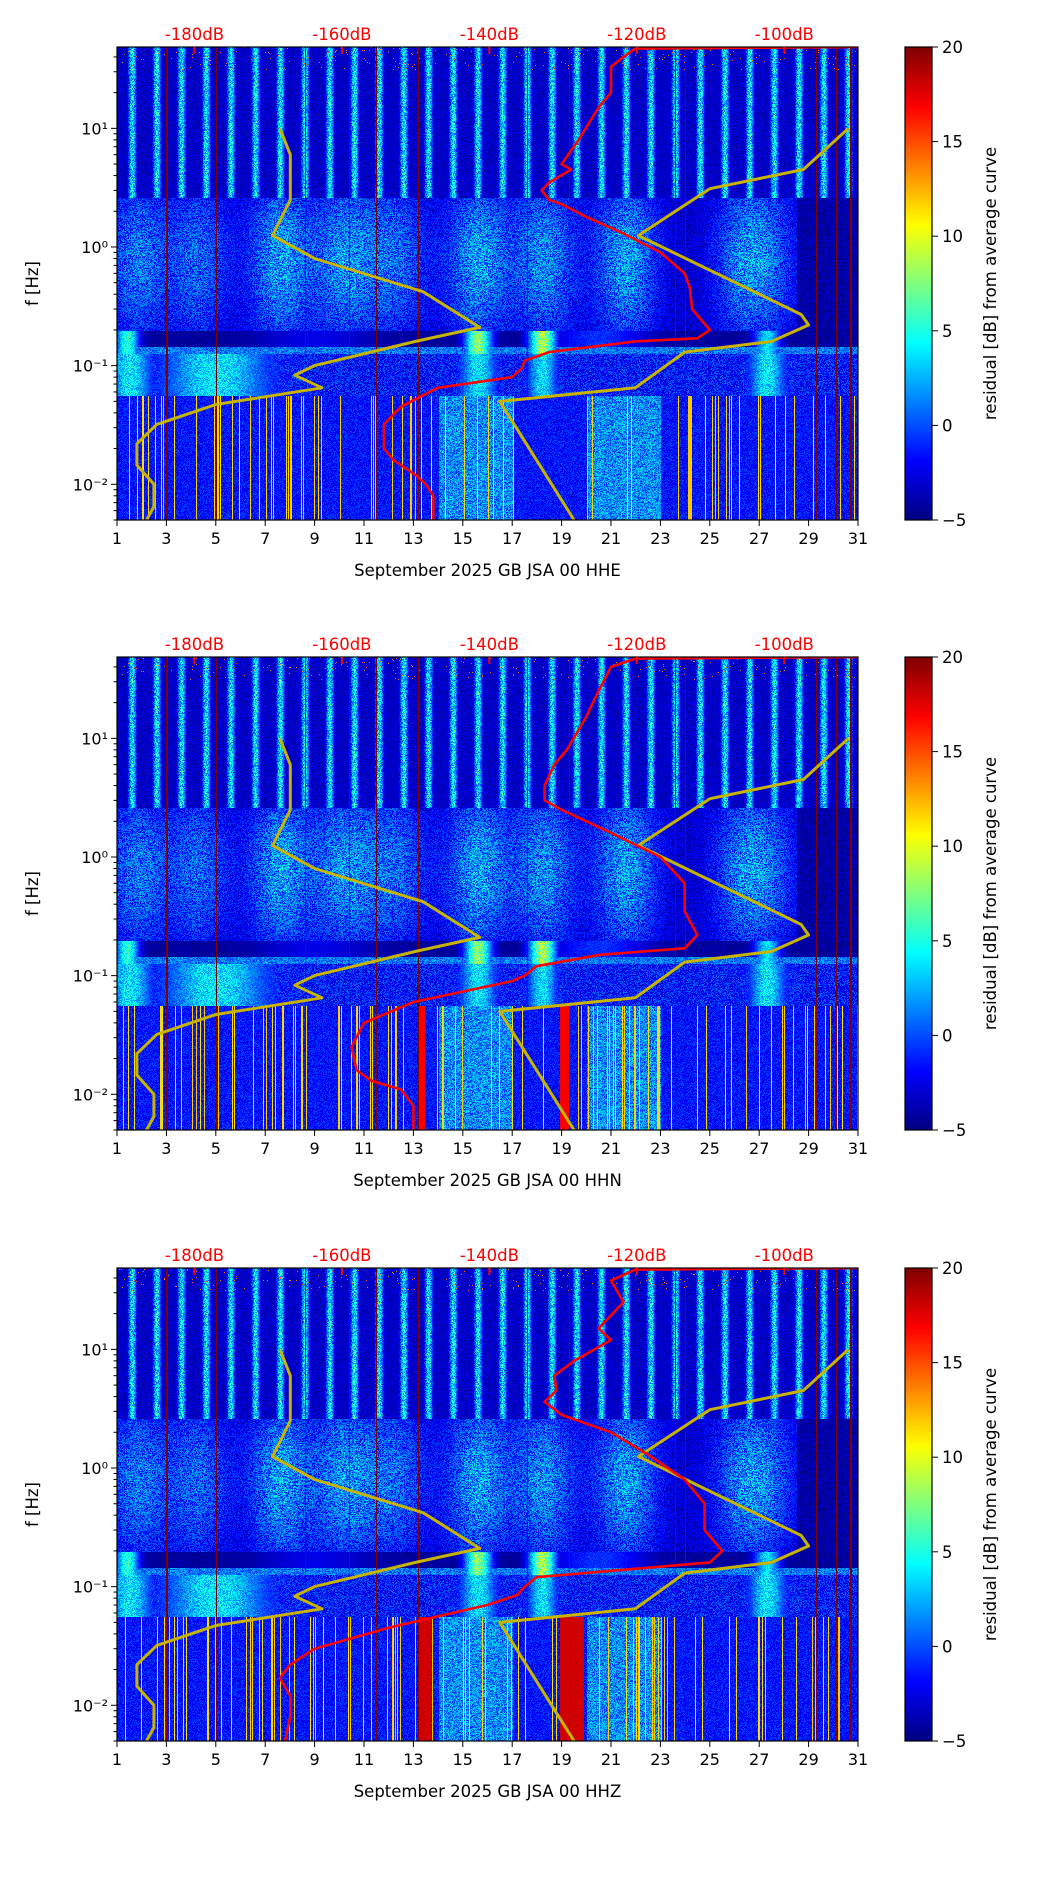  I want to click on x-axis-label: September 2025 GB JSA 00 HHE, so click(487, 570).